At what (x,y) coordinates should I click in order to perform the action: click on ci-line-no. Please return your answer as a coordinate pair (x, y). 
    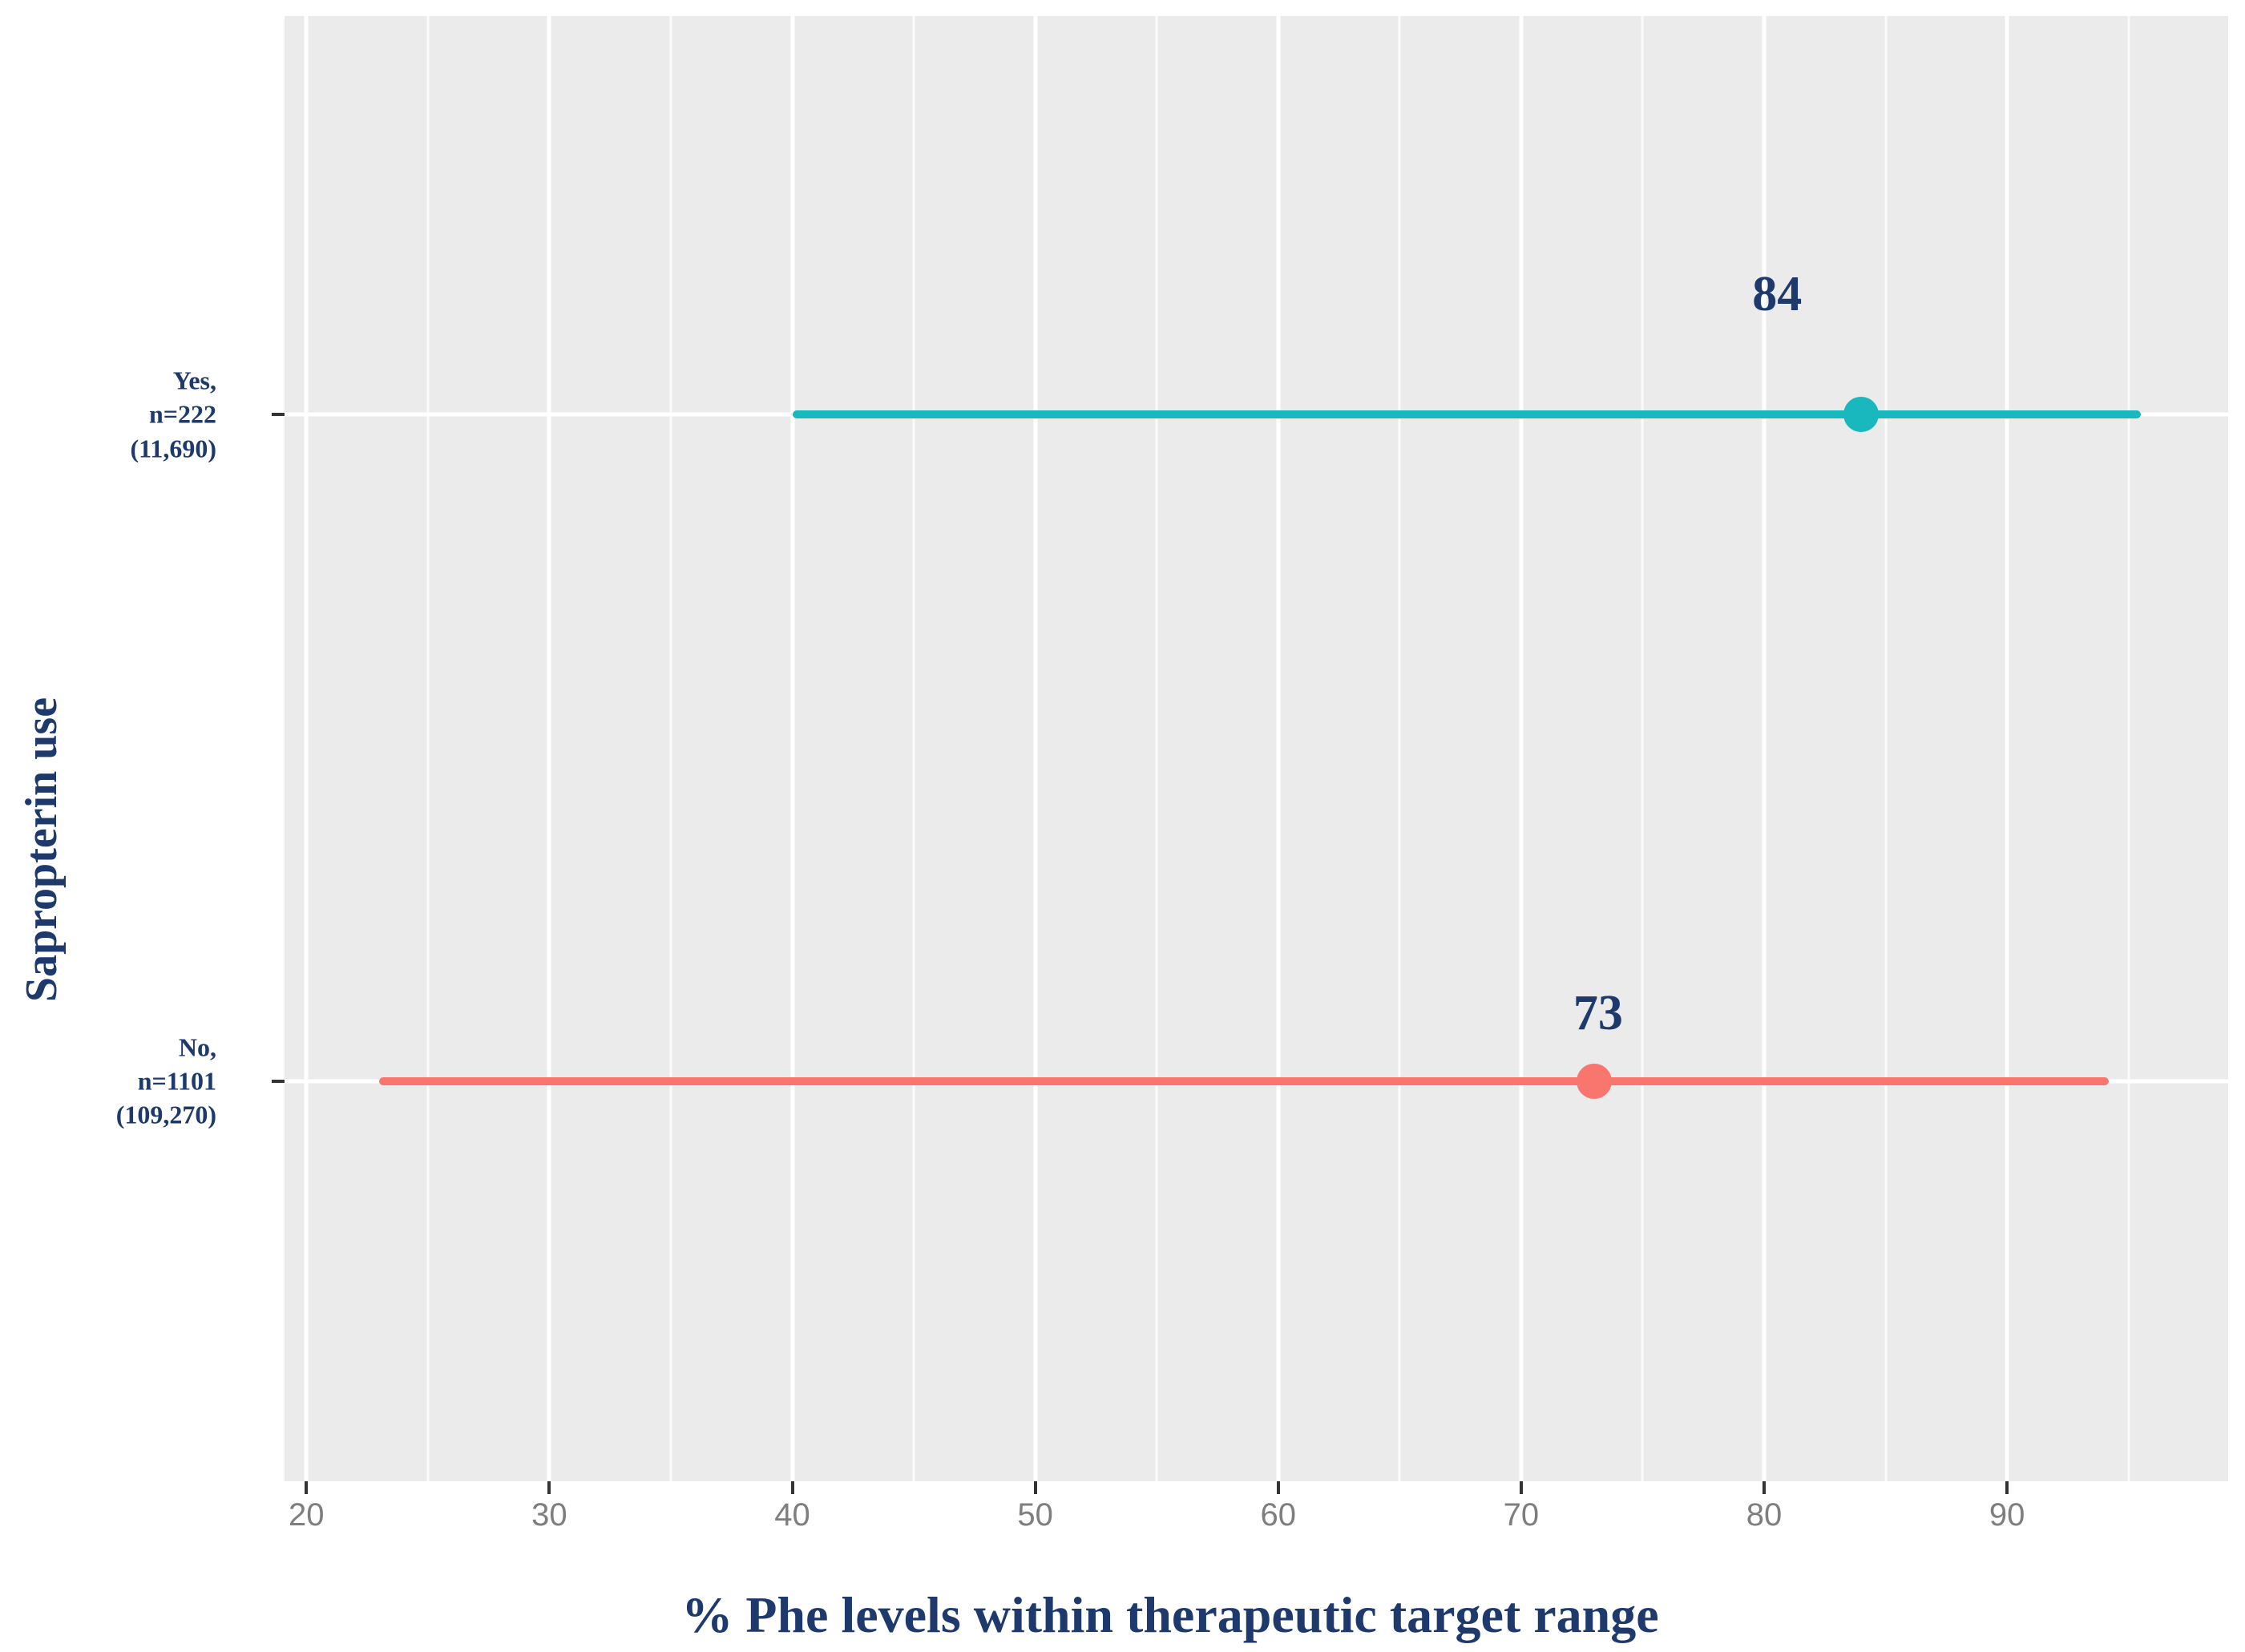
    Looking at the image, I should click on (1244, 1080).